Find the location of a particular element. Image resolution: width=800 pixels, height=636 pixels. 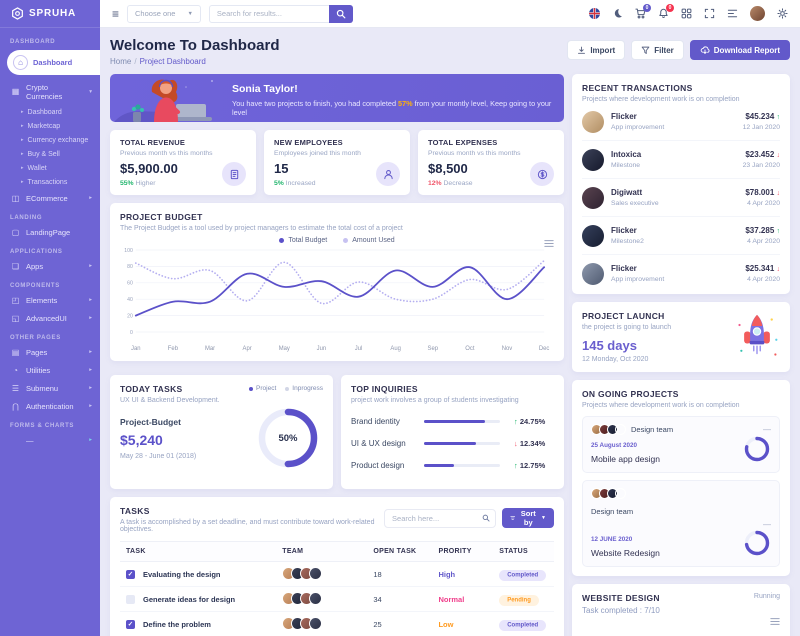

sidebar-item: OTHER PAGES is located at coordinates (50, 335).